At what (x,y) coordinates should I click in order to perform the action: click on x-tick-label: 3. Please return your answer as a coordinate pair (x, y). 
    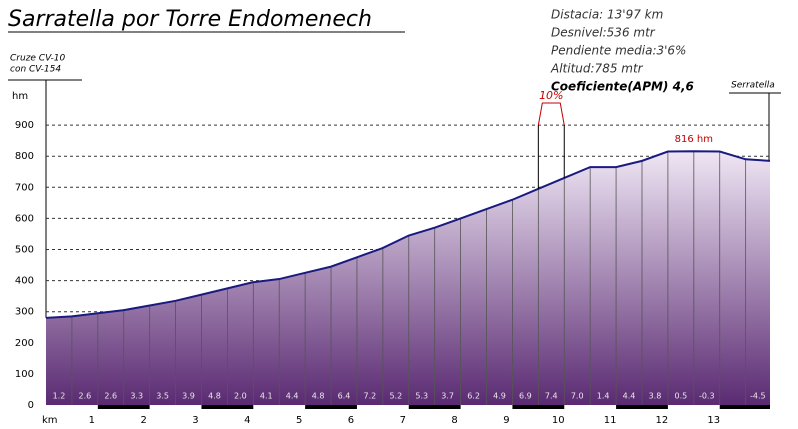
    Looking at the image, I should click on (195, 420).